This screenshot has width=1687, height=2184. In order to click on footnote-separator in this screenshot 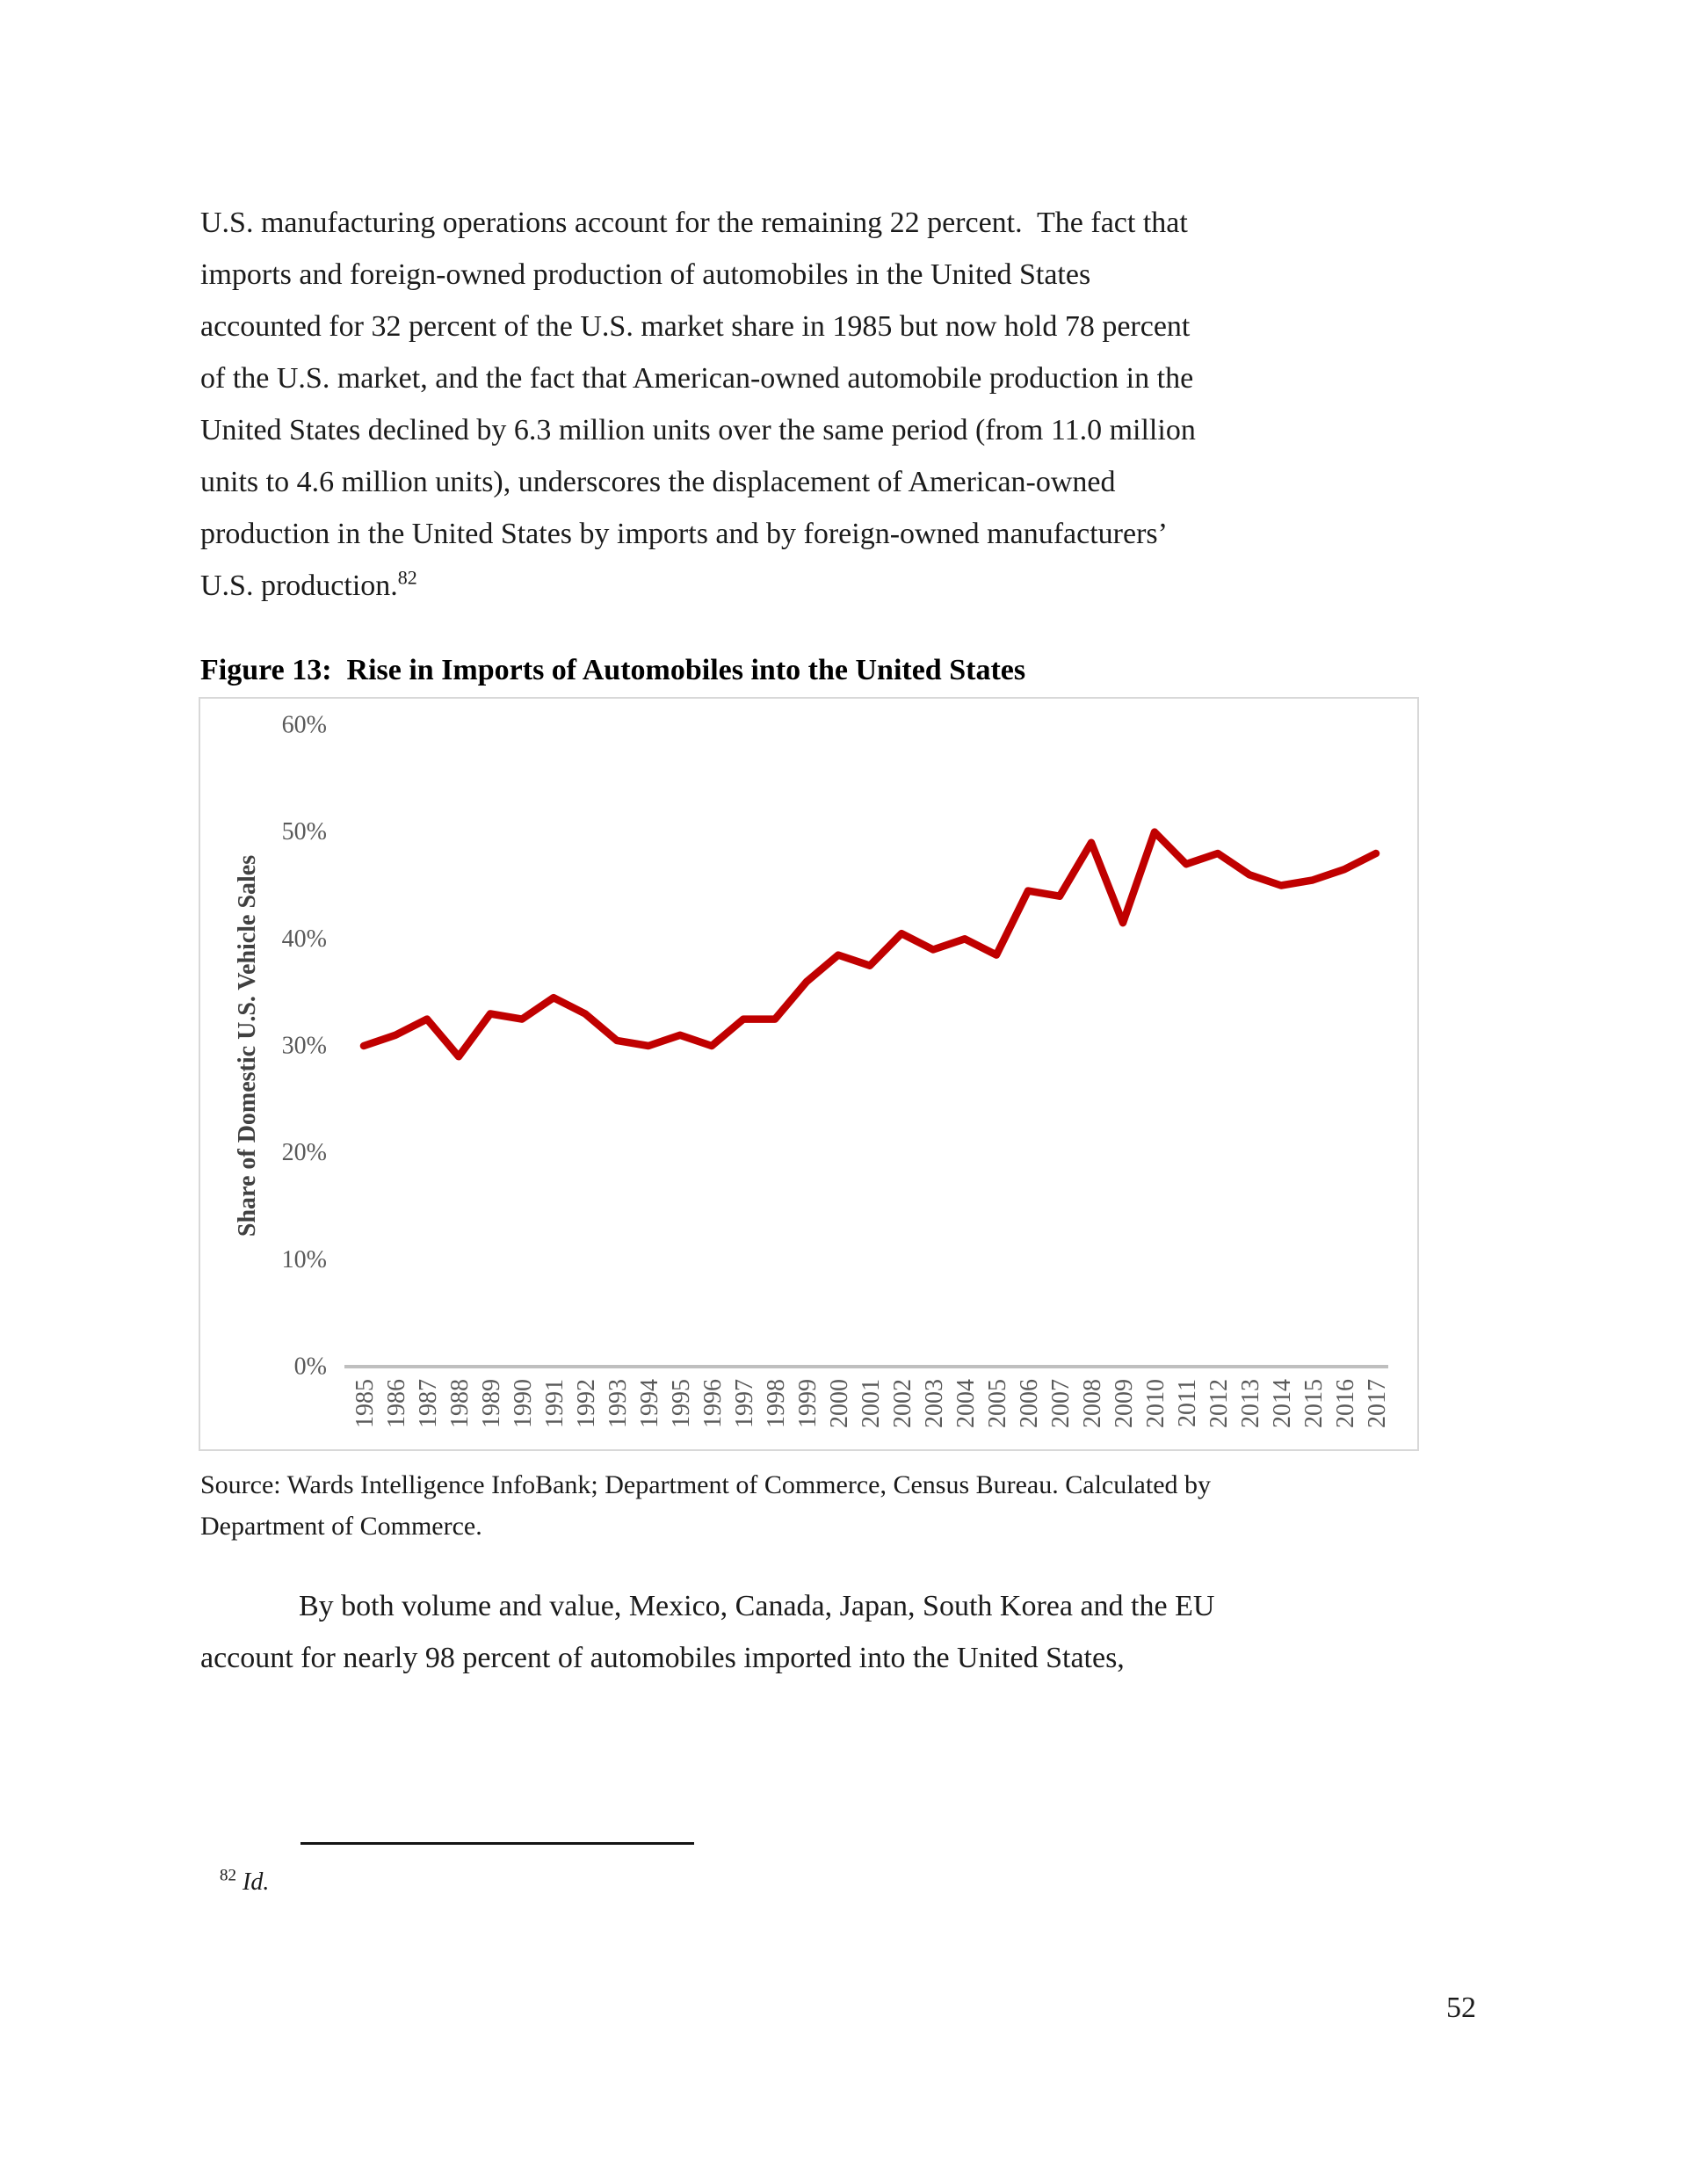, I will do `click(497, 1843)`.